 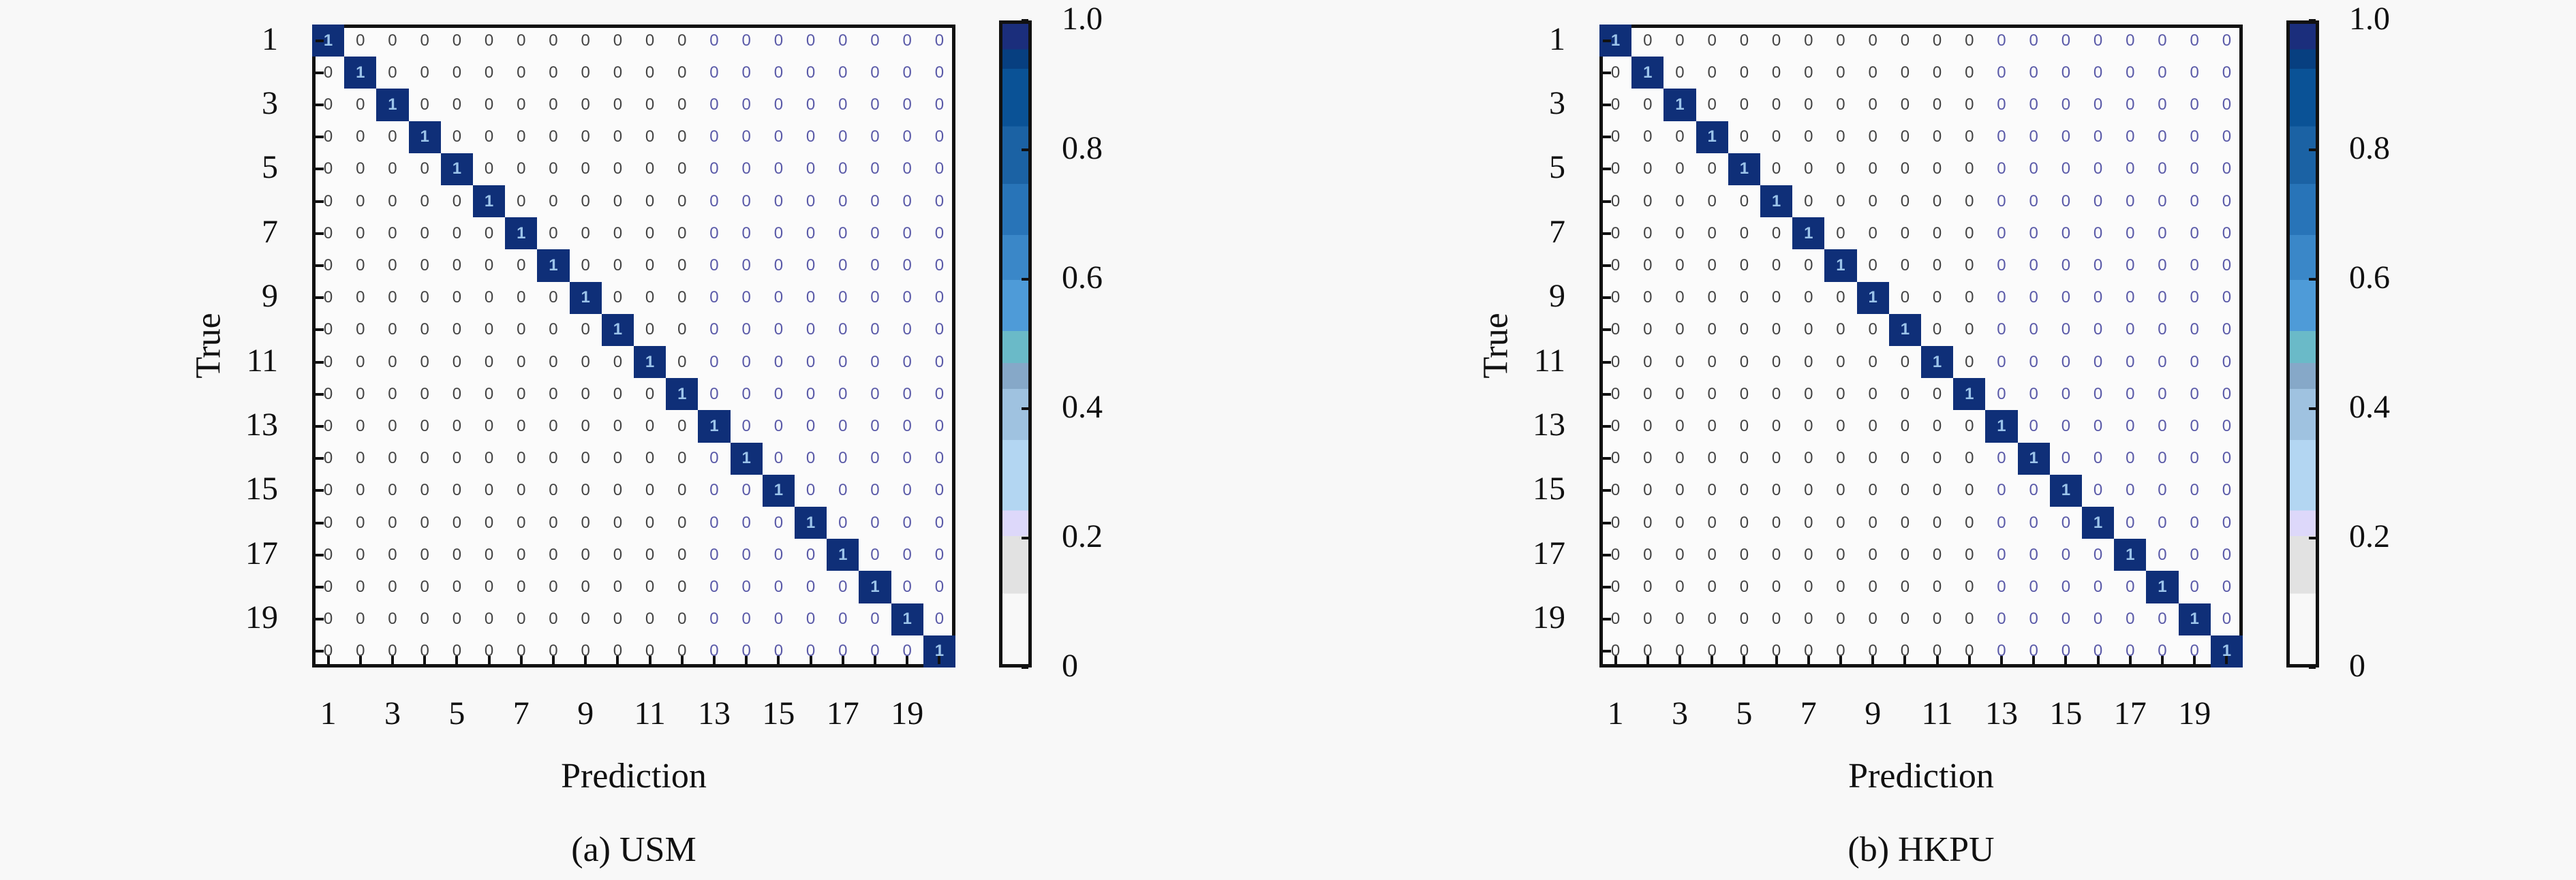 I want to click on matrix-cell-1-5: 0, so click(x=1744, y=40).